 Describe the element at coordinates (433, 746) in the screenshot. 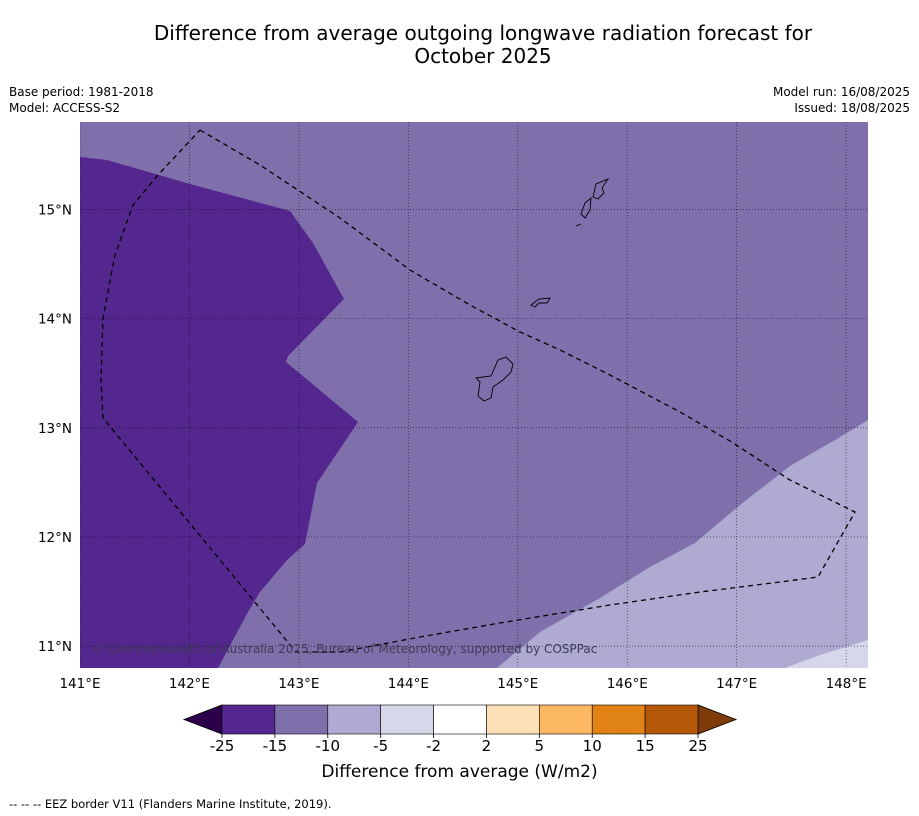

I see `colorbar-tick-label: -2` at that location.